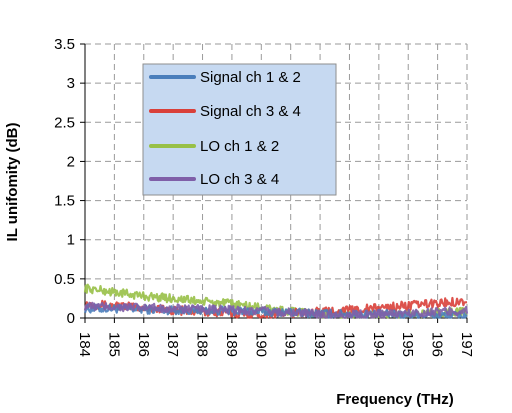 The width and height of the screenshot is (512, 413). Describe the element at coordinates (260, 344) in the screenshot. I see `x-tick-label: 190` at that location.